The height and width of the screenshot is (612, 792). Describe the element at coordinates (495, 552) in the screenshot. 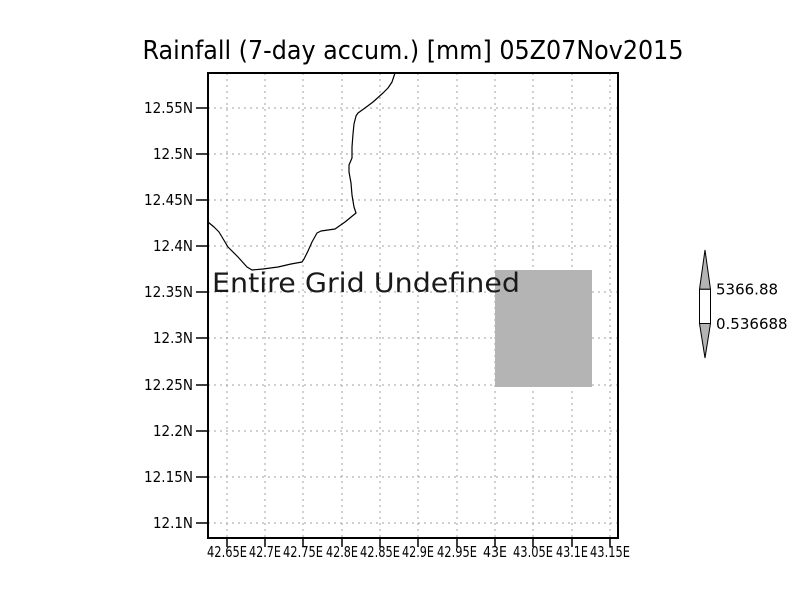

I see `lon-tick-label: 43E` at that location.